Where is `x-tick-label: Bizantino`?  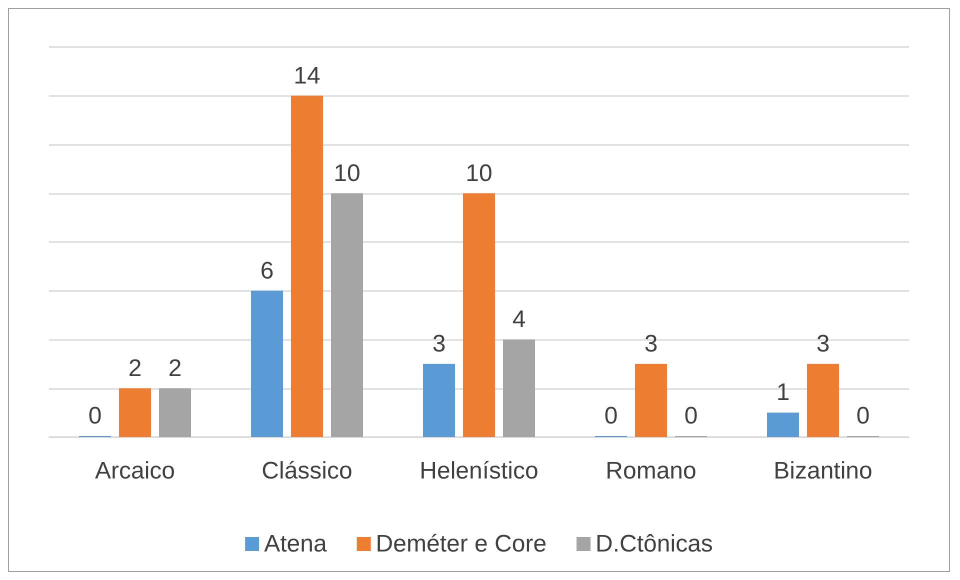
x-tick-label: Bizantino is located at coordinates (823, 471).